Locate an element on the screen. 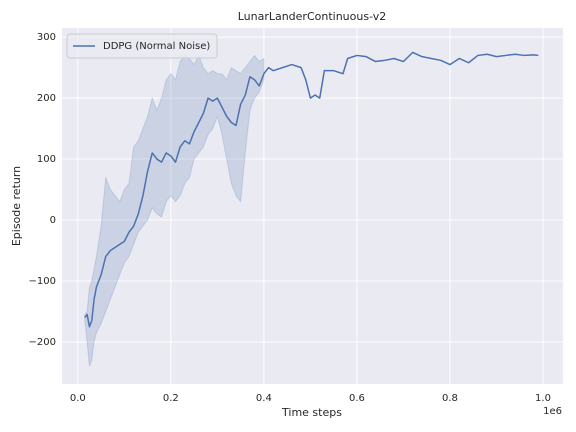  y-tick-label: −200 is located at coordinates (42, 342).